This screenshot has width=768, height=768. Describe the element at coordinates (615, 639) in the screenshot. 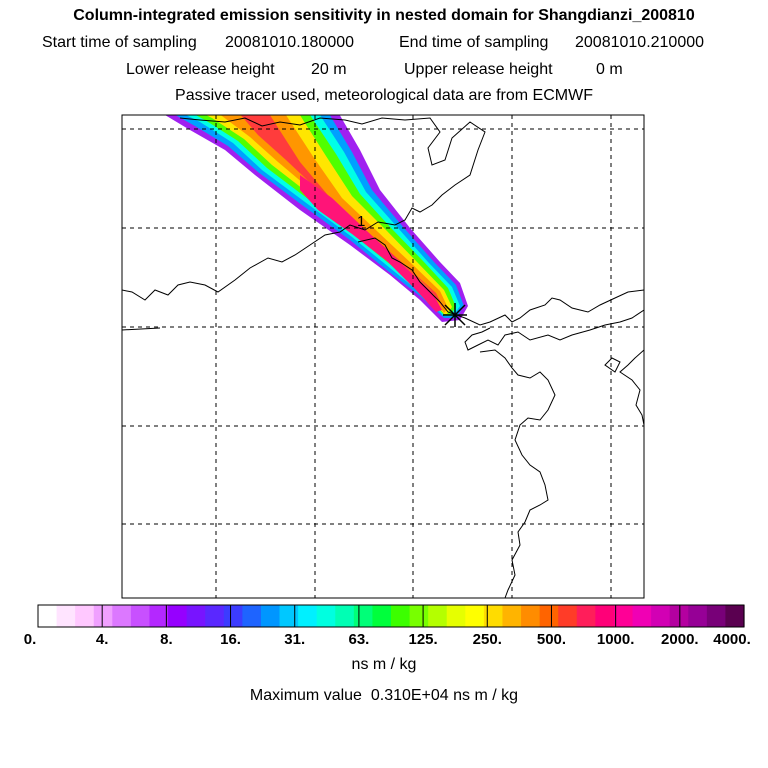

I see `colorbar-tick-label: 1000.` at that location.